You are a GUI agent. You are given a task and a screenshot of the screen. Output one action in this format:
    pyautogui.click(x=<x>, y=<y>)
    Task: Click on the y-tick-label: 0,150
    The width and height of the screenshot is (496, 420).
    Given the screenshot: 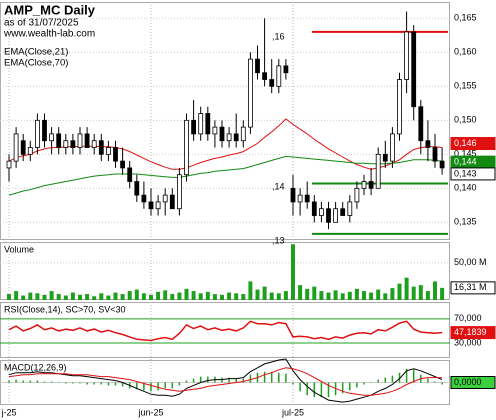 What is the action you would take?
    pyautogui.click(x=465, y=120)
    